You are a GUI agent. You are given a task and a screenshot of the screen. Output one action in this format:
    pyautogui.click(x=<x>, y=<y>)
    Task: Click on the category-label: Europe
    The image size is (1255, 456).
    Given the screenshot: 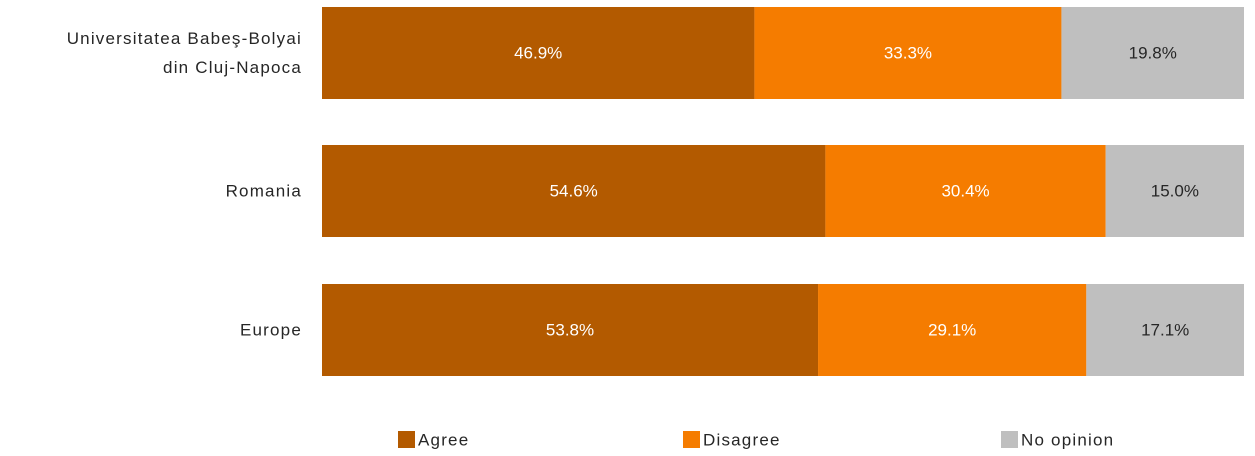 What is the action you would take?
    pyautogui.click(x=271, y=330)
    